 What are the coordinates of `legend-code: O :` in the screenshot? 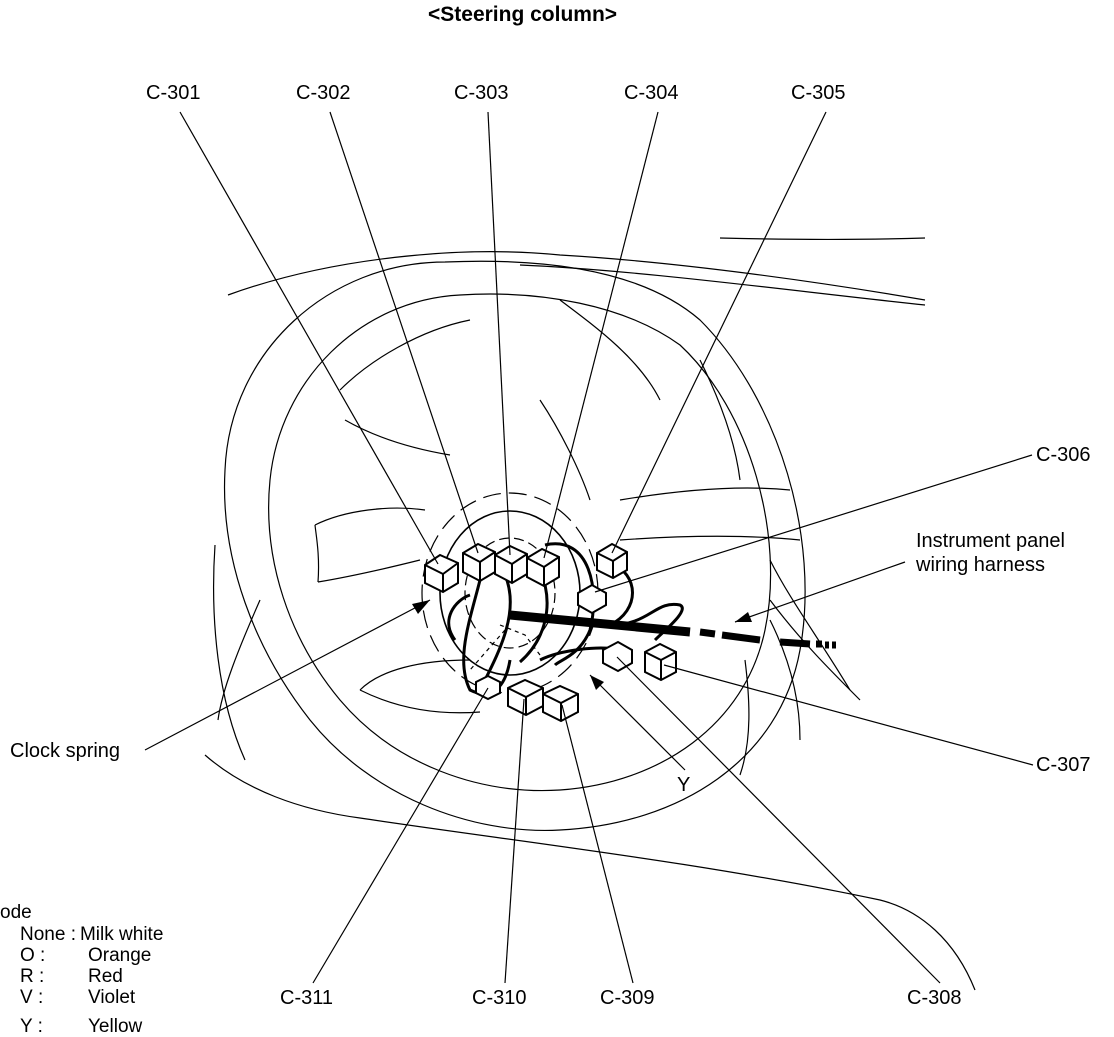 It's located at (33, 955).